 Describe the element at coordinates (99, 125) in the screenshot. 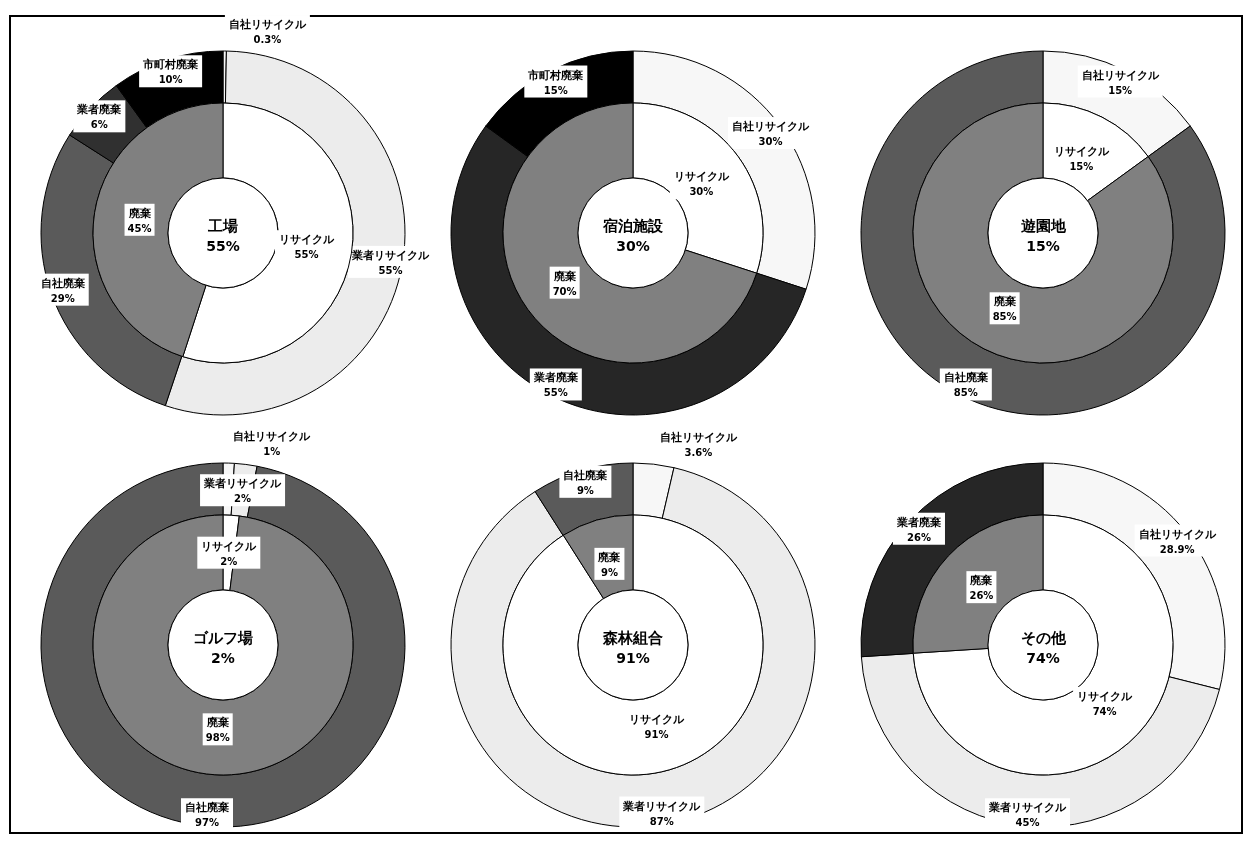

I see `data-label: 6%` at that location.